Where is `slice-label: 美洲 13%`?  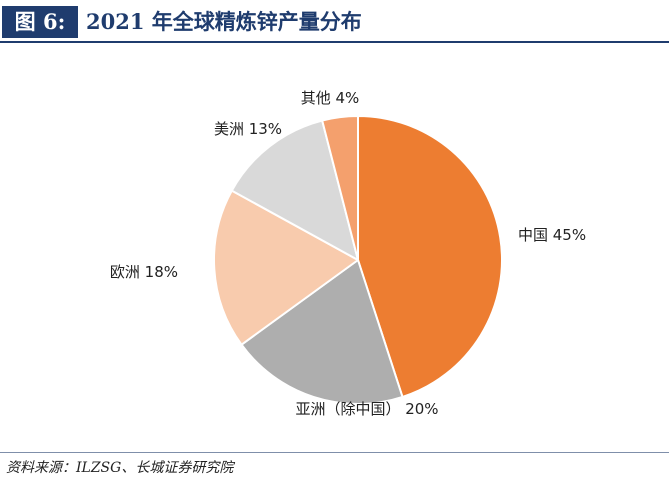
slice-label: 美洲 13% is located at coordinates (248, 129).